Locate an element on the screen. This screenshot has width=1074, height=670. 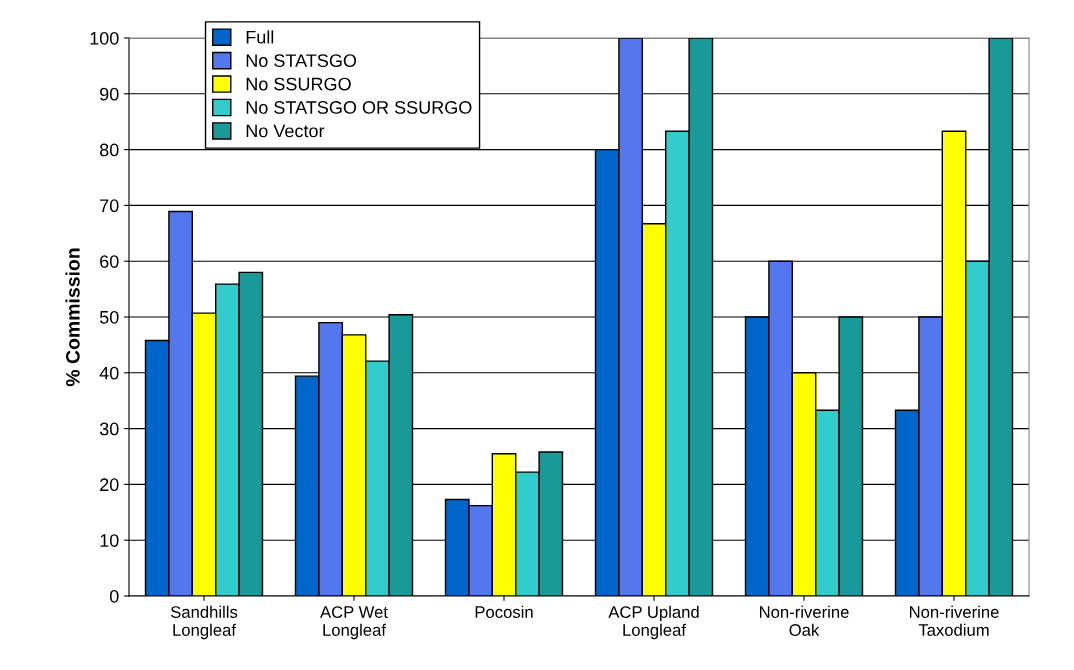
legend-label: No STATSGO OR SSURGO is located at coordinates (359, 107).